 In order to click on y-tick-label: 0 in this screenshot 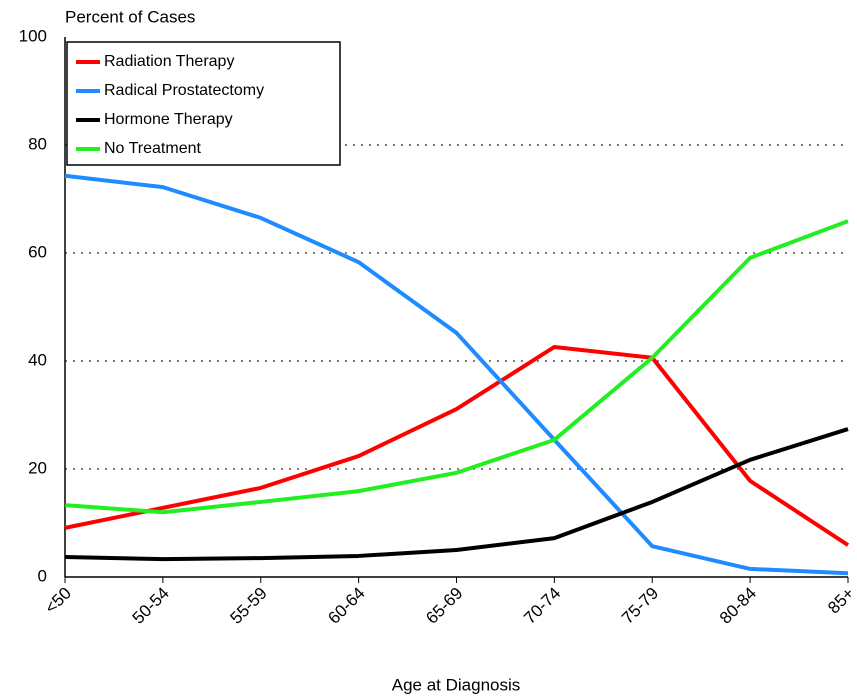, I will do `click(42, 575)`.